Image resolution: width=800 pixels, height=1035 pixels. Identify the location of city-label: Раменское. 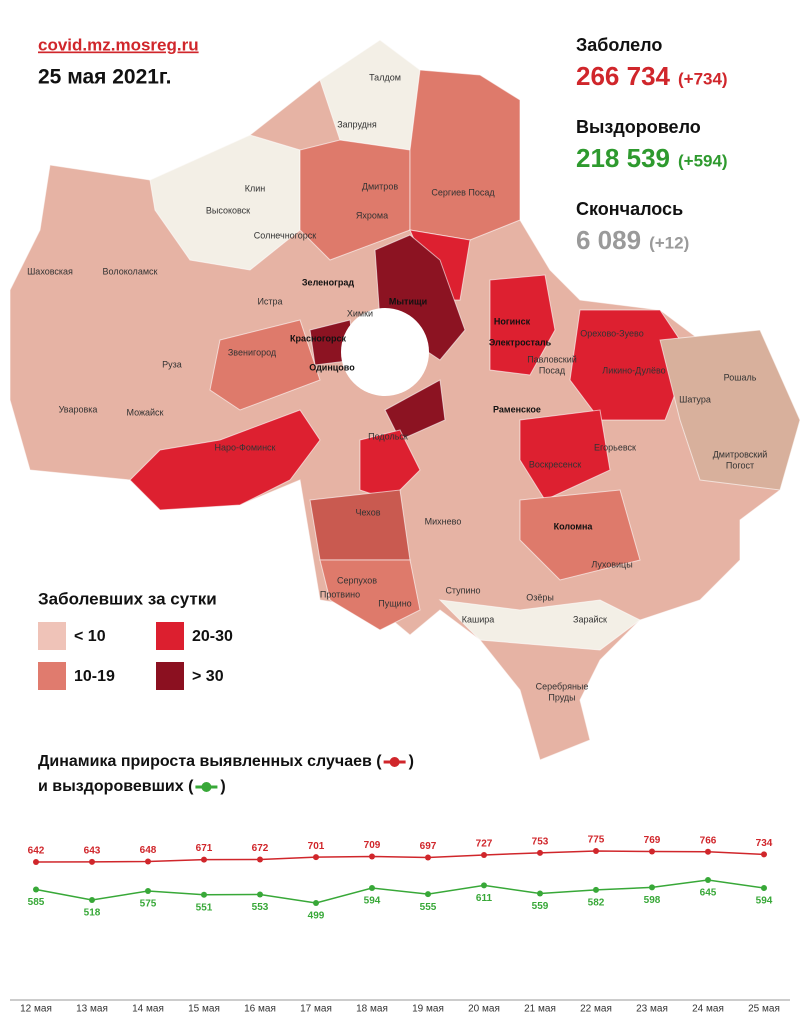
(517, 409).